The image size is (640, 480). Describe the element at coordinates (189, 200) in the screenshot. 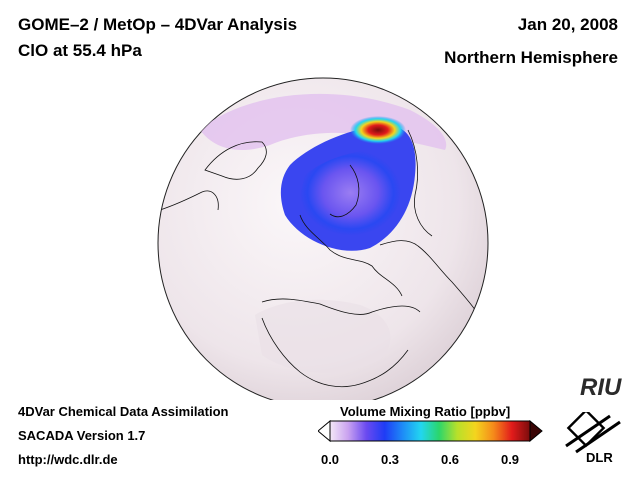

I see `canada-coast` at that location.